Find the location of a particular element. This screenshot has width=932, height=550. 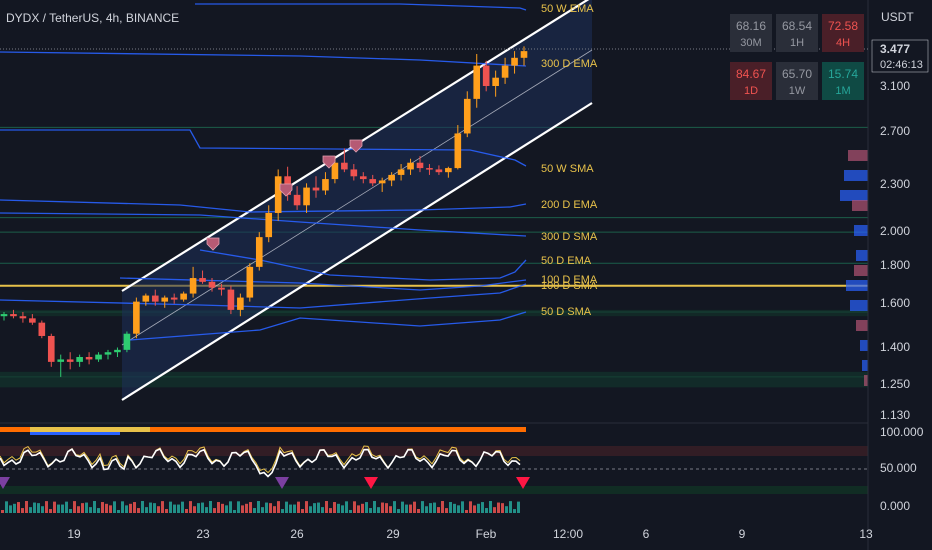

oscillator-tick-label: 50.000 is located at coordinates (898, 468).